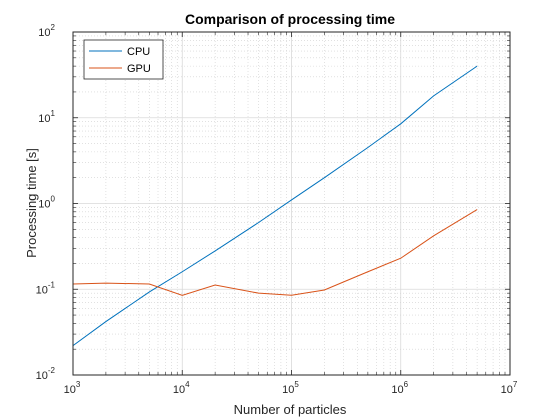 This screenshot has width=560, height=420. I want to click on x-tick-label: 10³, so click(72, 388).